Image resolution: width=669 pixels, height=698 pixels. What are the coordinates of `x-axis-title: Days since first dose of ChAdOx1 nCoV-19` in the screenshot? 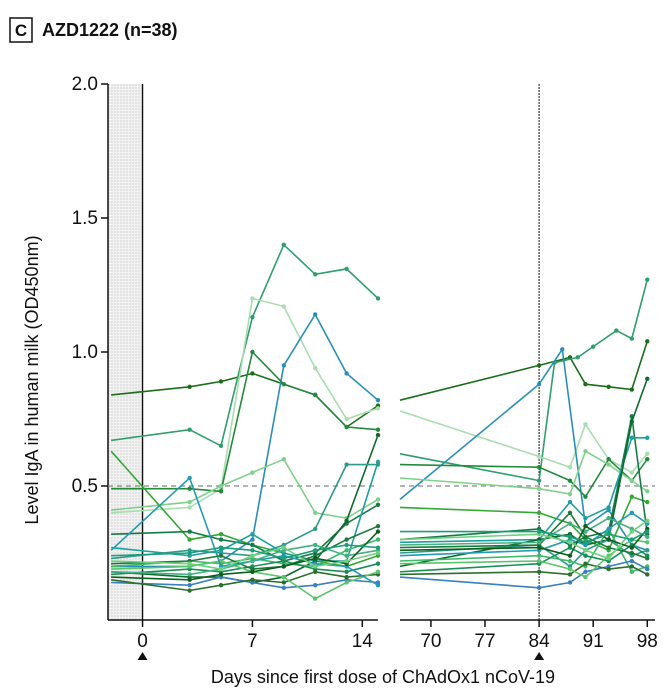 It's located at (383, 677).